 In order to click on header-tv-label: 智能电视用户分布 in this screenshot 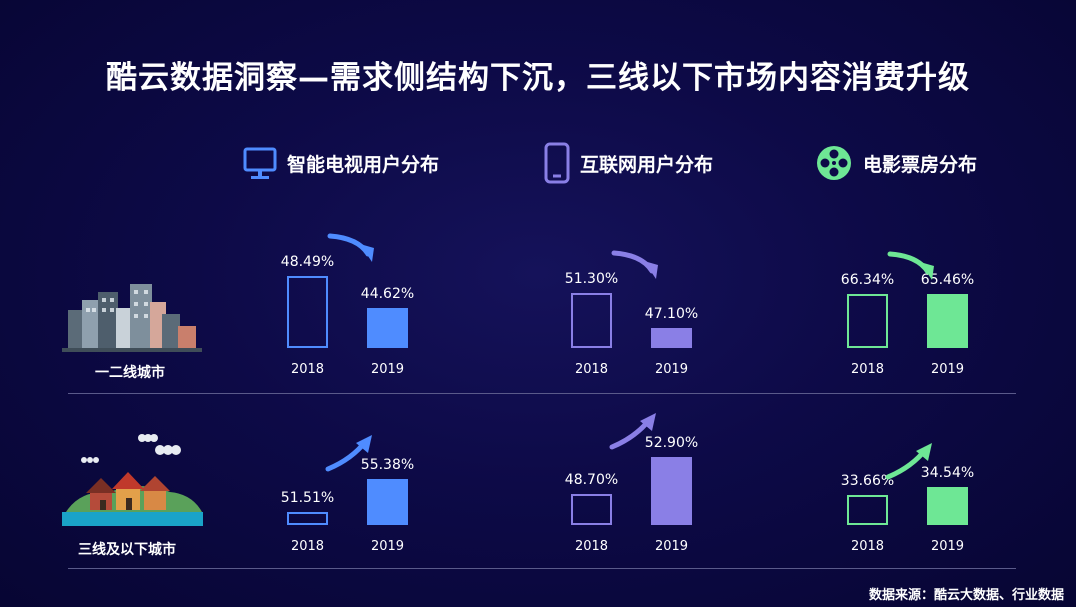, I will do `click(363, 164)`.